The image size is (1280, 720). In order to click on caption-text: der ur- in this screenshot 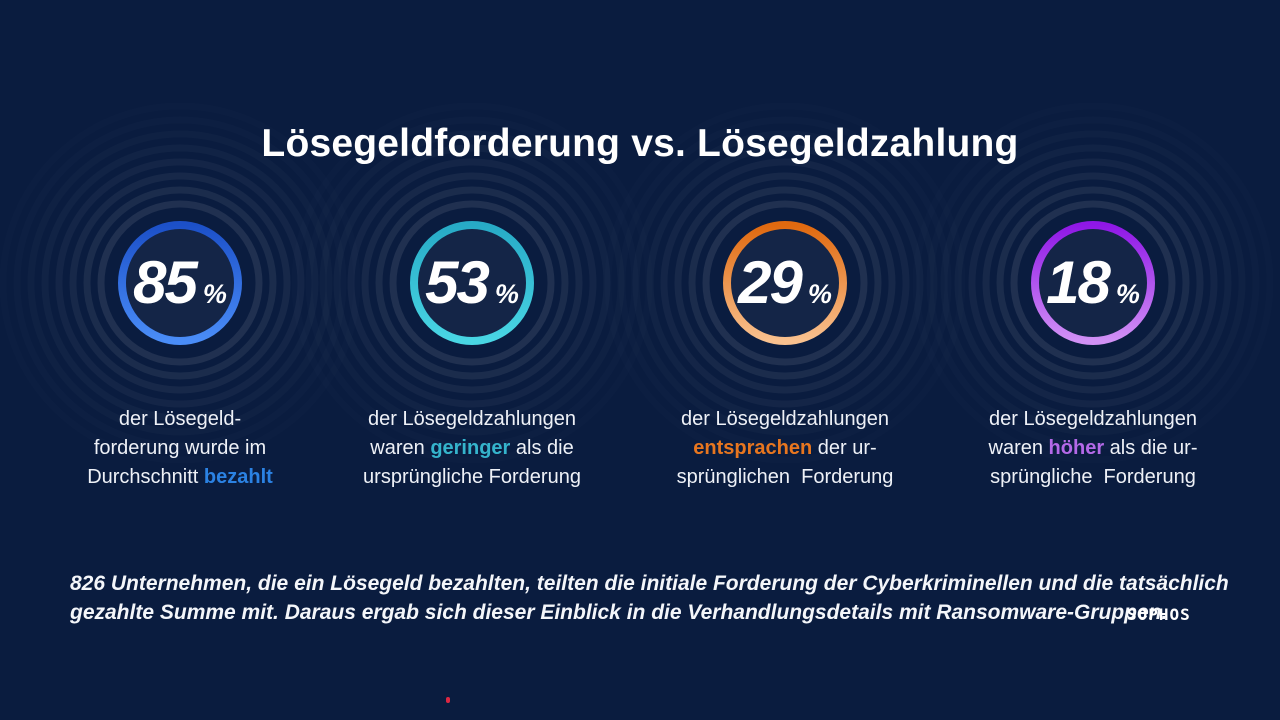, I will do `click(844, 448)`.